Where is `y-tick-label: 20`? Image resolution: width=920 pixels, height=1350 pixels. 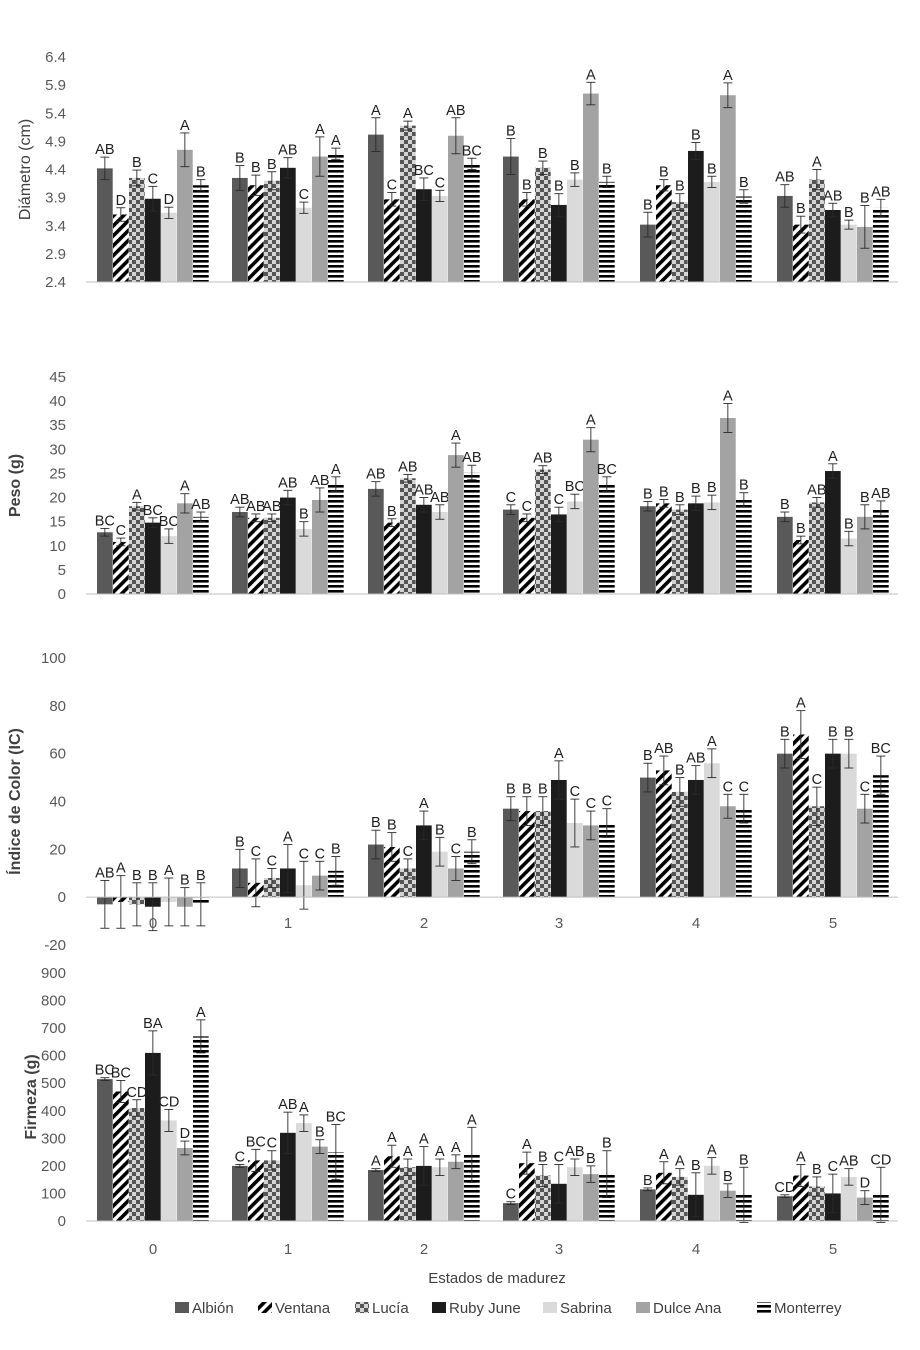 y-tick-label: 20 is located at coordinates (57, 498).